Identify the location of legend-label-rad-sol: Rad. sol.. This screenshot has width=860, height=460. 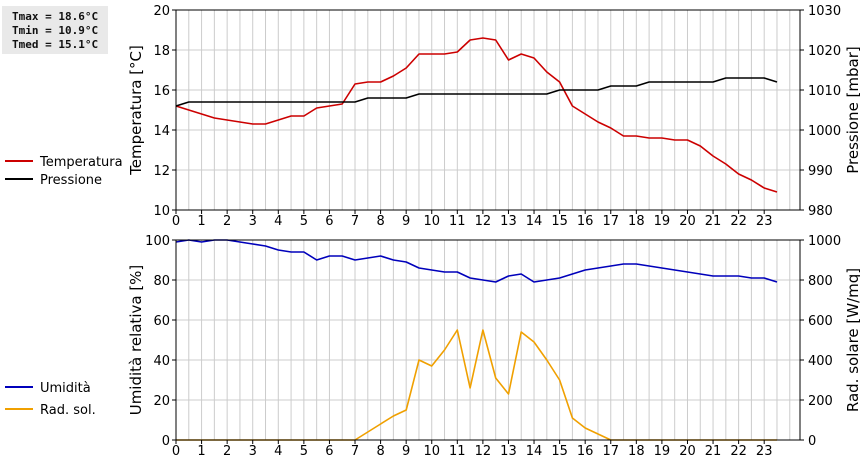
(68, 410).